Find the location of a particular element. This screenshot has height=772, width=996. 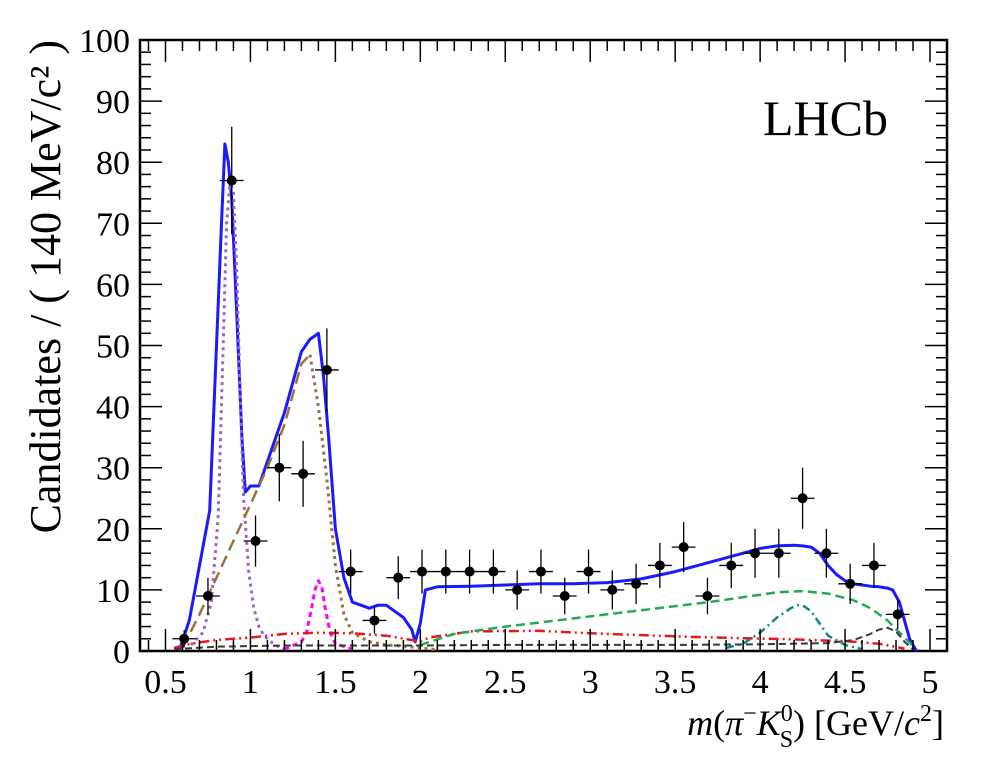

y-tick-labels: 0 10 20 30 40 50 60 70 80 90 100 is located at coordinates (104, 347).